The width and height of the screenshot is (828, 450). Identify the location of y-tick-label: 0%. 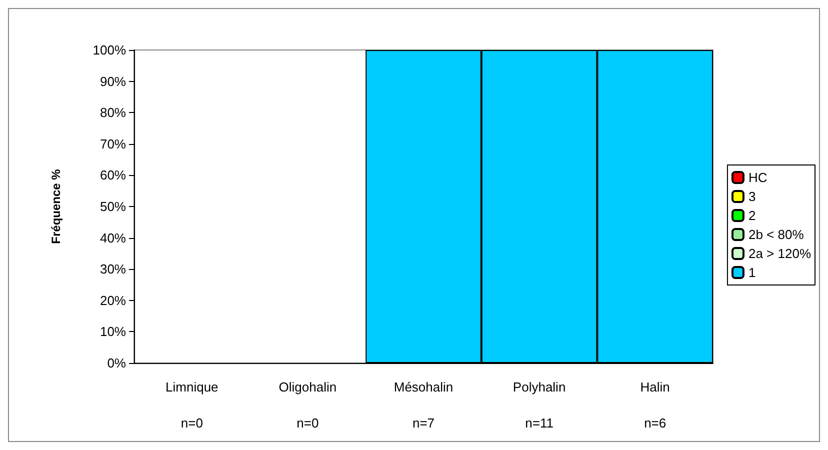
(116, 363).